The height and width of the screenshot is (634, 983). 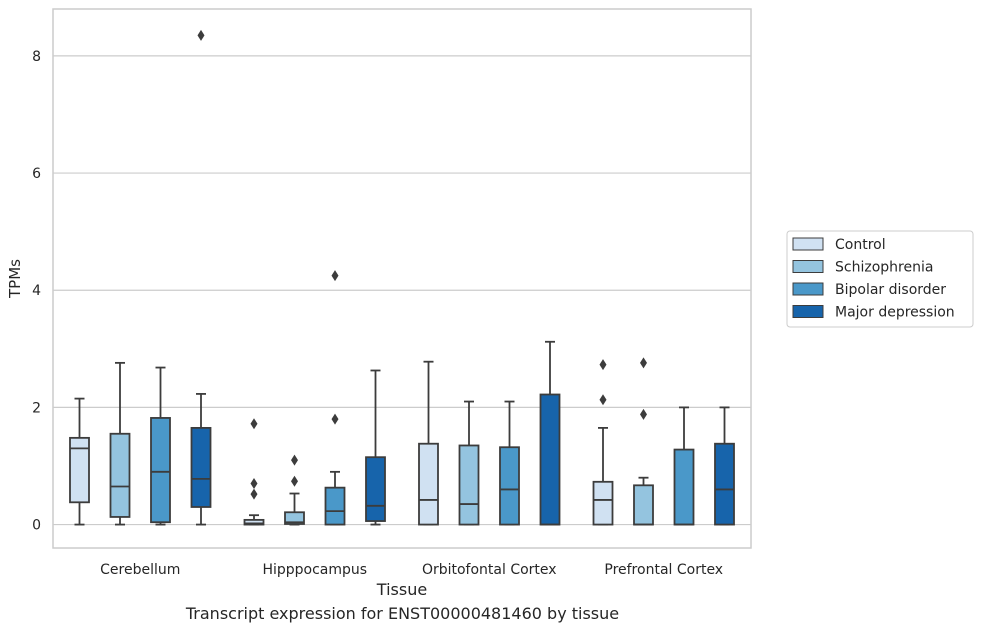 I want to click on x-tick-label: Prefrontal Cortex, so click(x=663, y=570).